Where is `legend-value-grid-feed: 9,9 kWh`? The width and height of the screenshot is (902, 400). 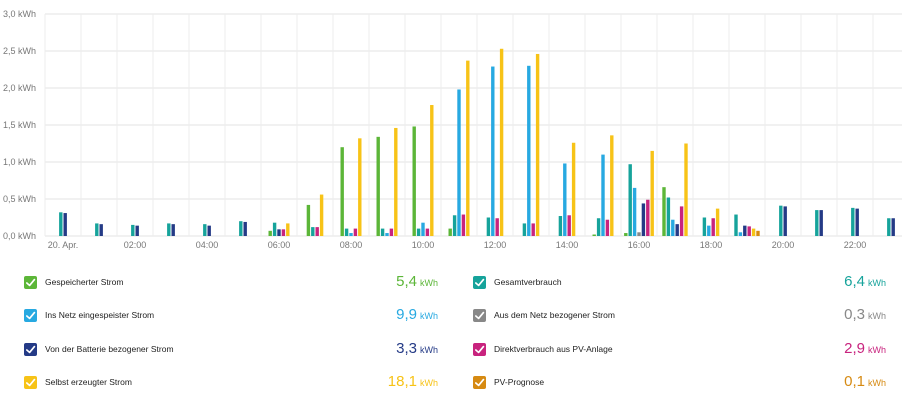 legend-value-grid-feed: 9,9 kWh is located at coordinates (389, 315).